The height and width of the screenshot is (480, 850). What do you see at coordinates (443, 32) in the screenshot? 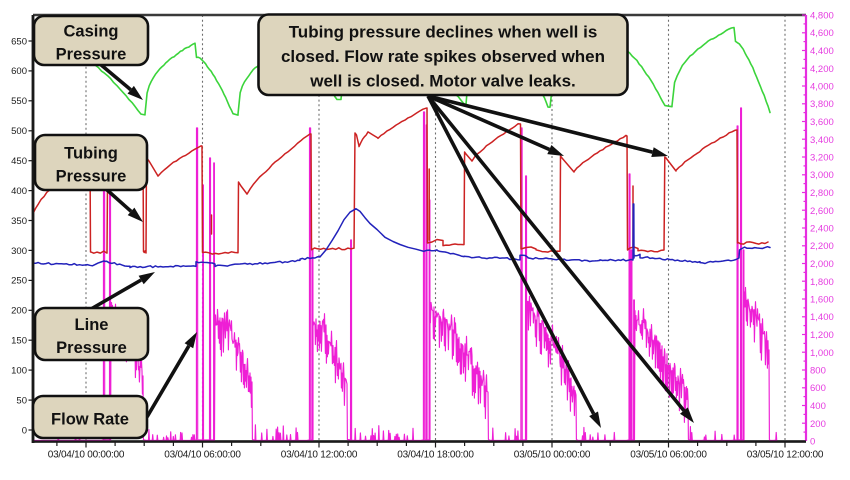
I see `svg-text:Tubing pressure declines when: Tubing pressure declines when well is` at bounding box center [443, 32].